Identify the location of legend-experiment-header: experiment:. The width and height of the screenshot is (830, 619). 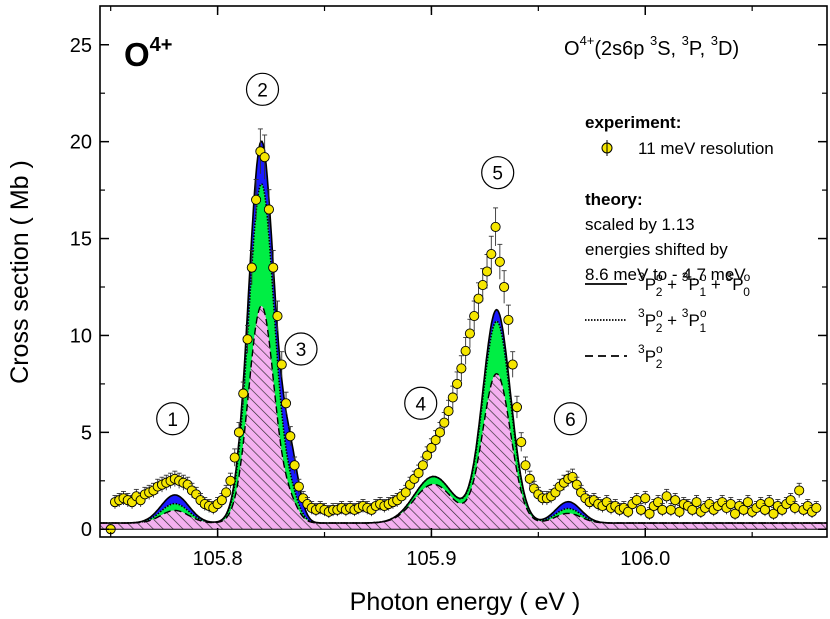
(633, 122).